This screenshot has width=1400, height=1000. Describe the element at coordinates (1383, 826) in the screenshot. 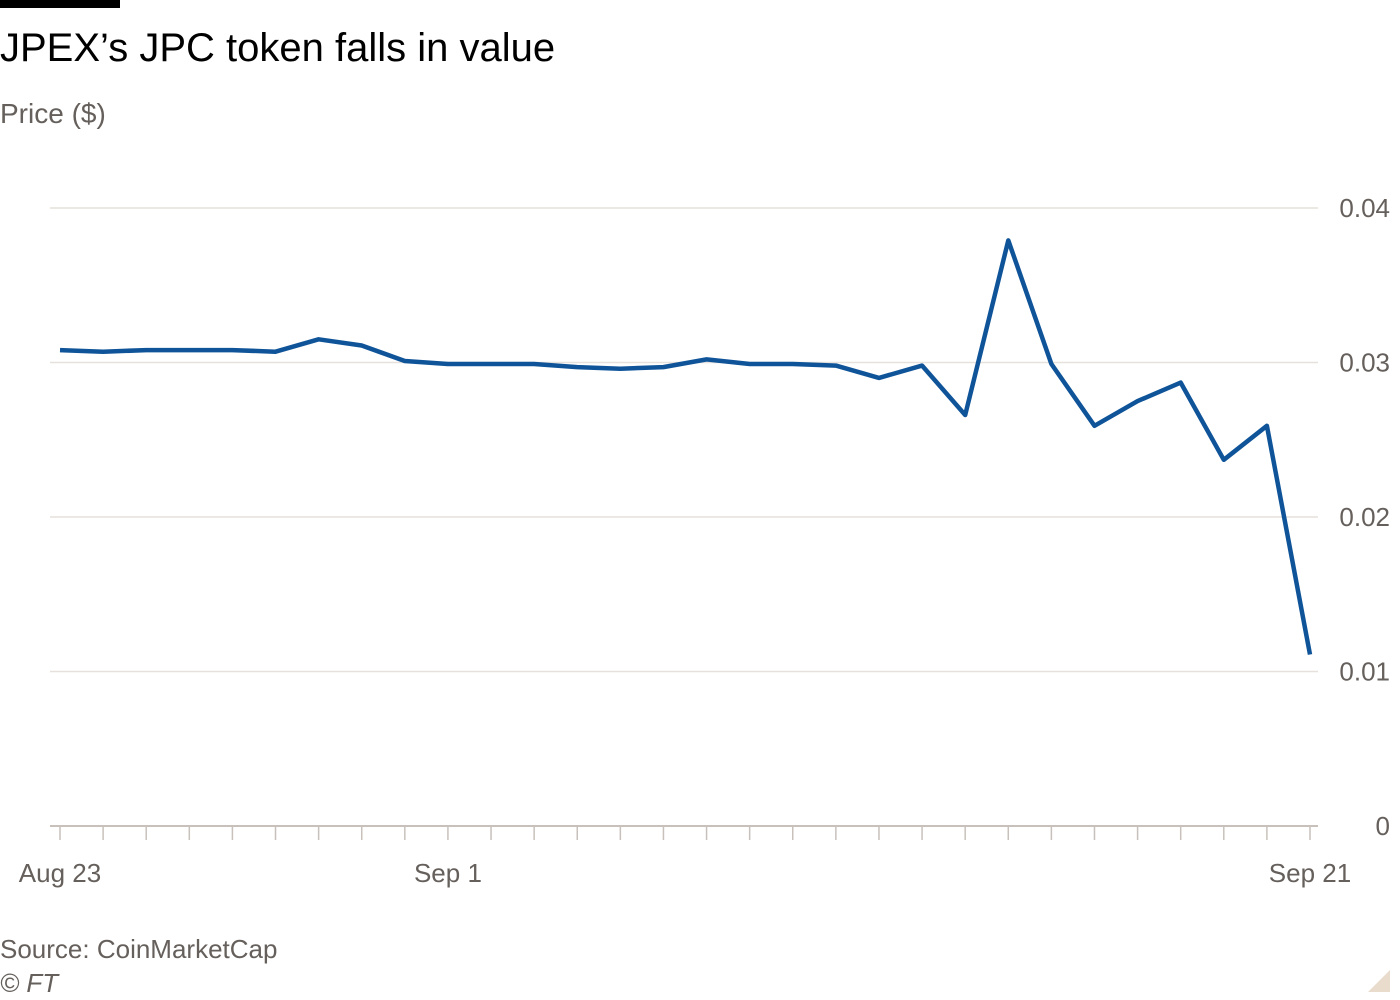

I see `y-tick-label: 0` at that location.